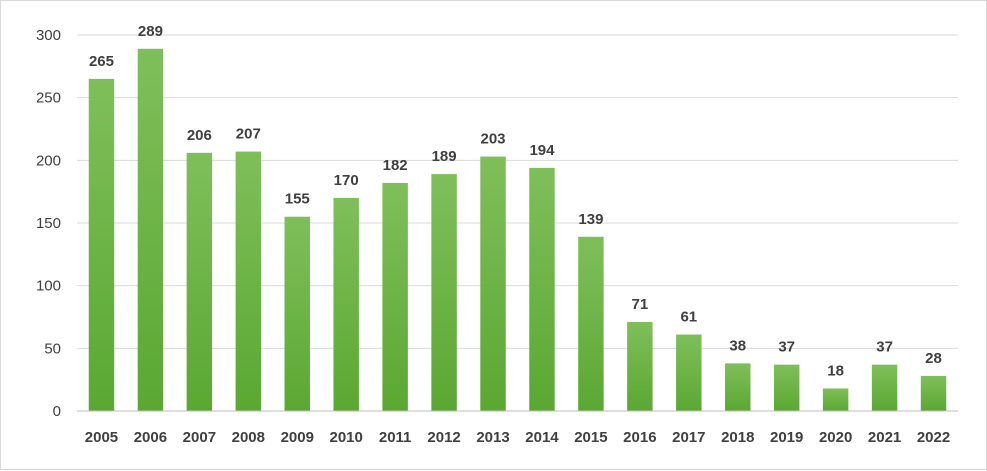 This screenshot has height=471, width=987. Describe the element at coordinates (884, 437) in the screenshot. I see `x-tick-label-2021: 2021` at that location.